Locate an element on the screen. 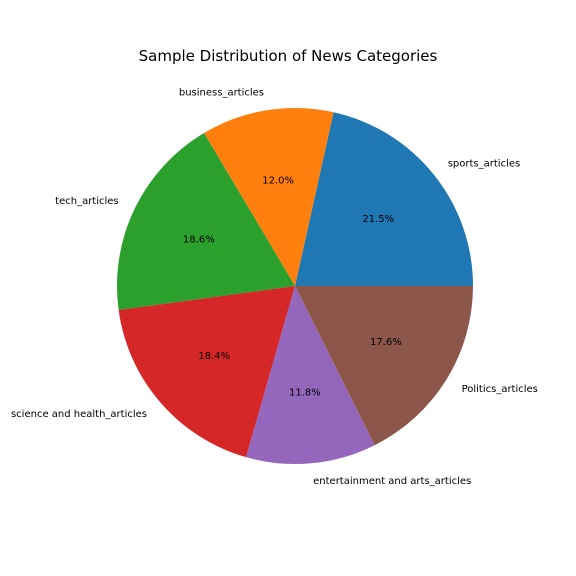 This screenshot has height=576, width=576. pie-slice-politics-articles is located at coordinates (384, 366).